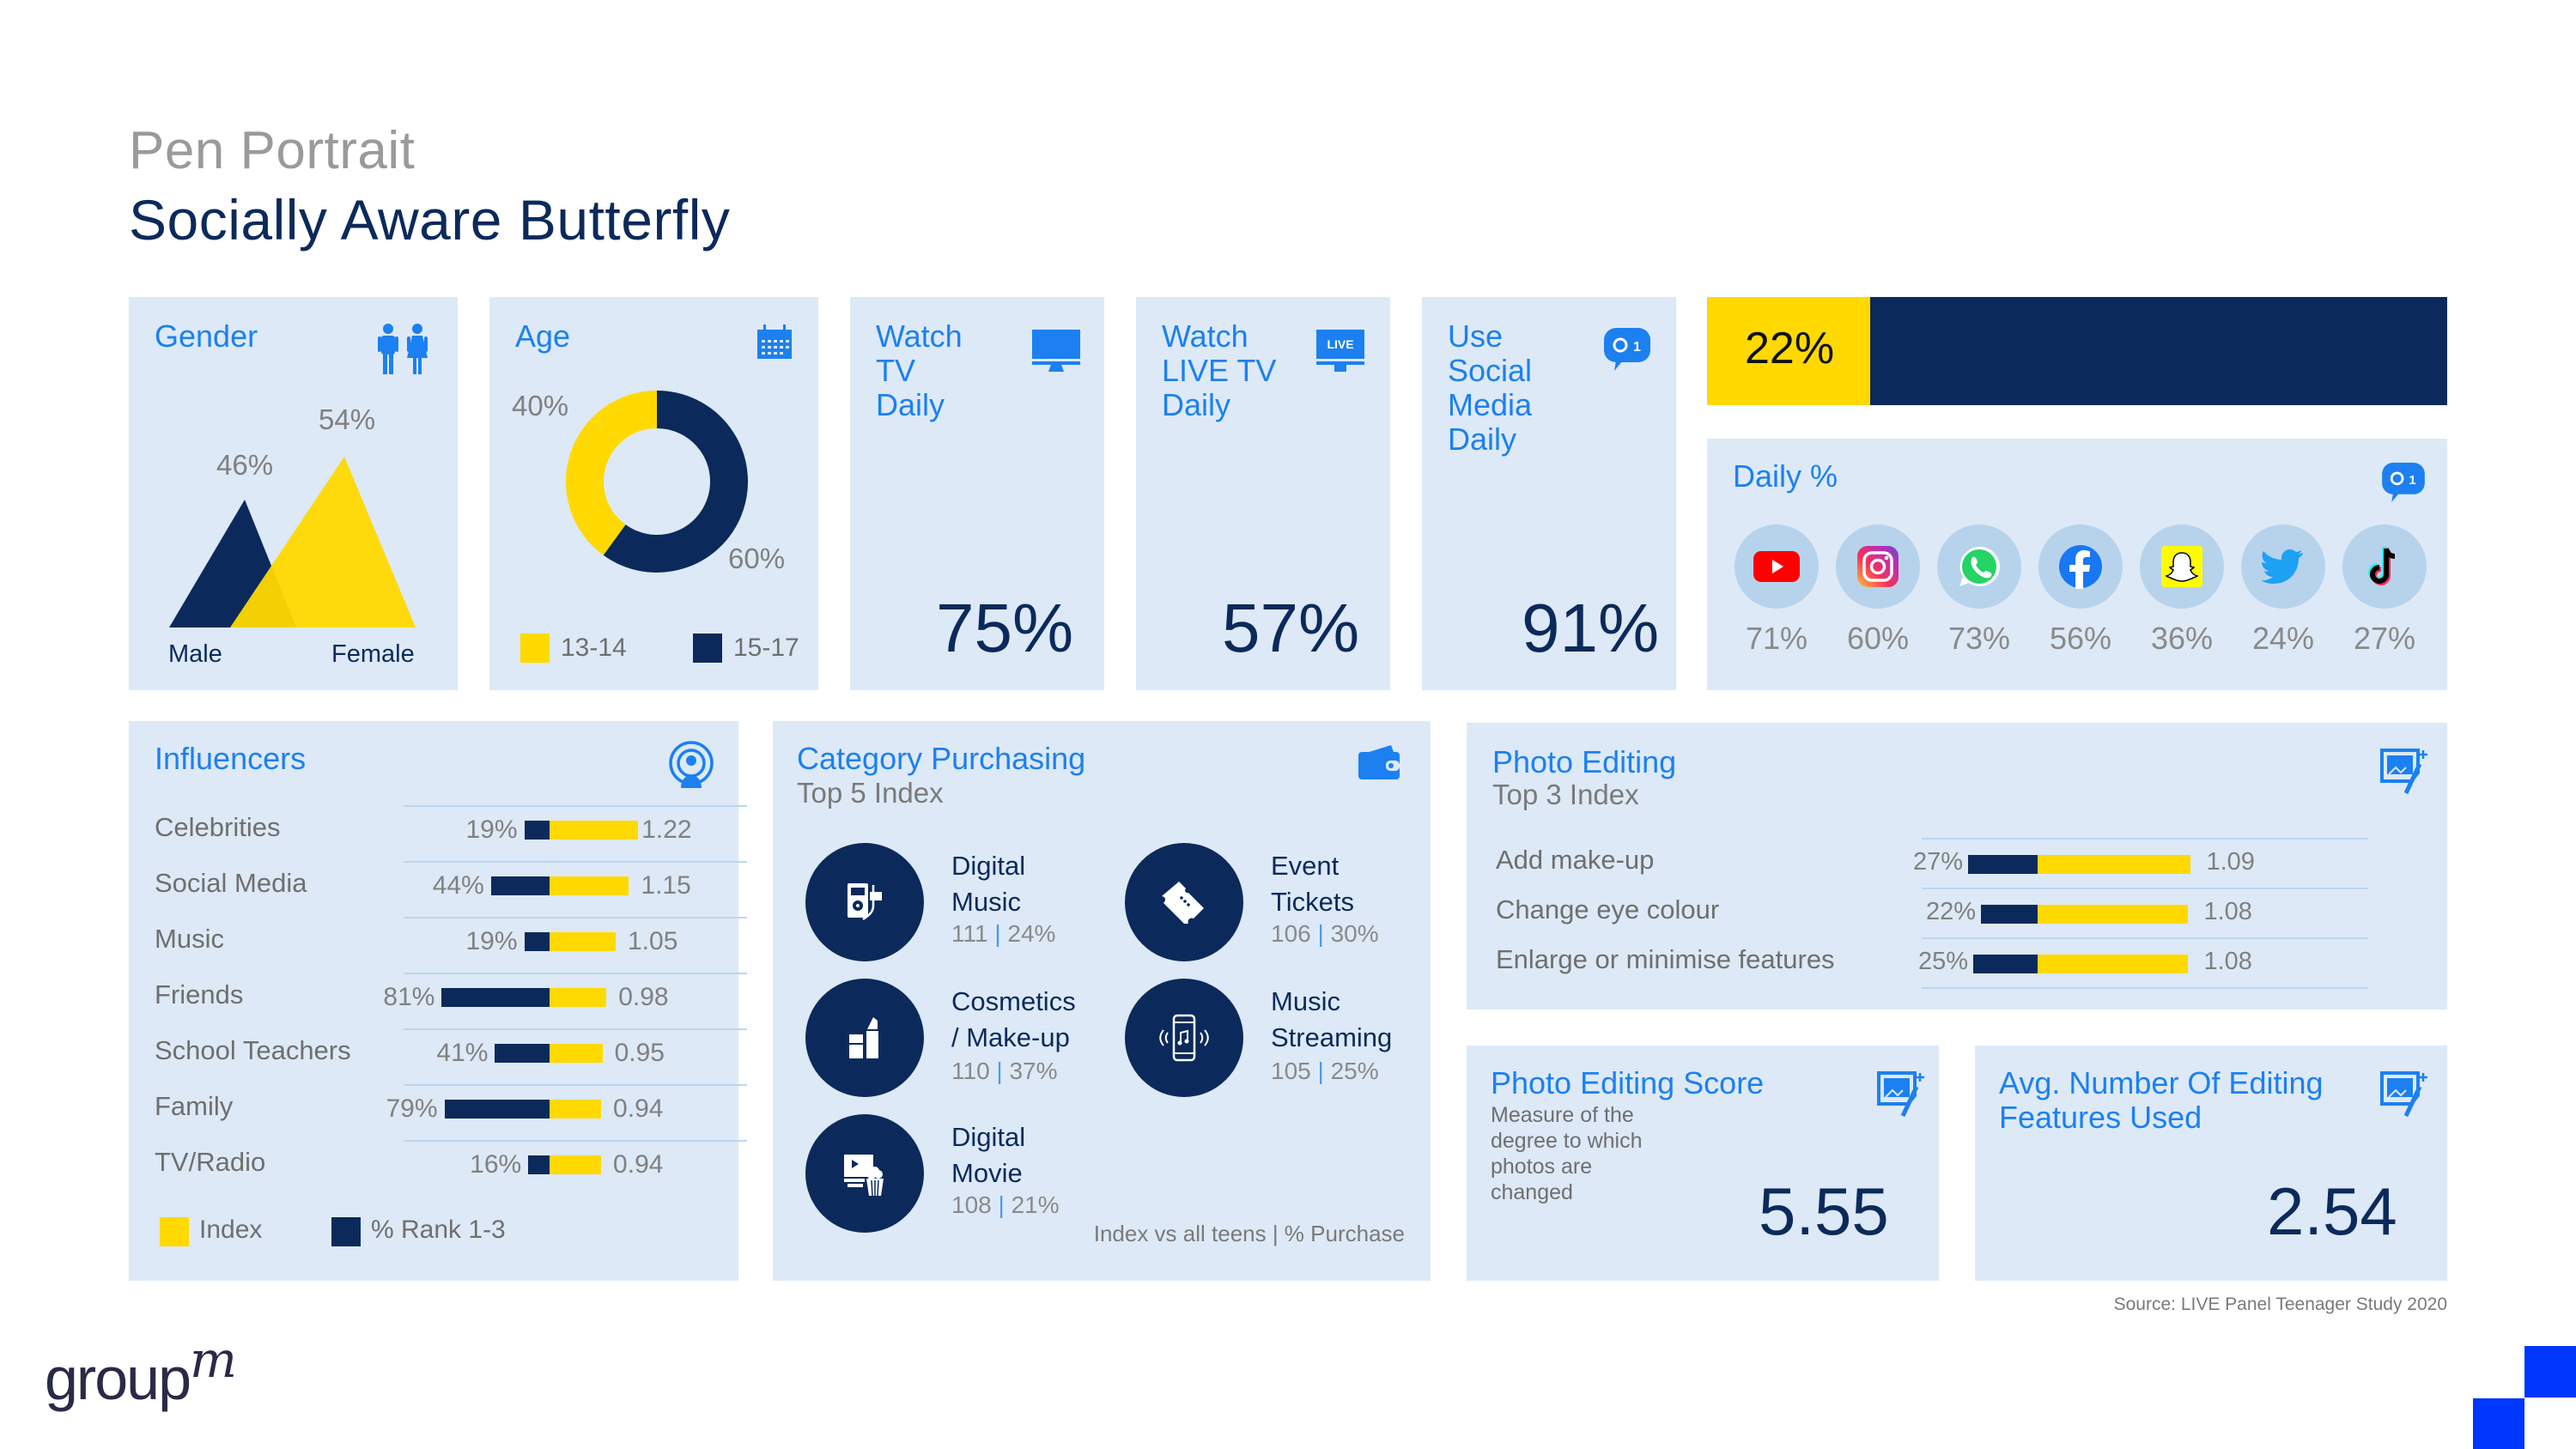 This screenshot has height=1449, width=2576. What do you see at coordinates (1957, 912) in the screenshot?
I see `table-row: Change eye colour 22% 1.08` at bounding box center [1957, 912].